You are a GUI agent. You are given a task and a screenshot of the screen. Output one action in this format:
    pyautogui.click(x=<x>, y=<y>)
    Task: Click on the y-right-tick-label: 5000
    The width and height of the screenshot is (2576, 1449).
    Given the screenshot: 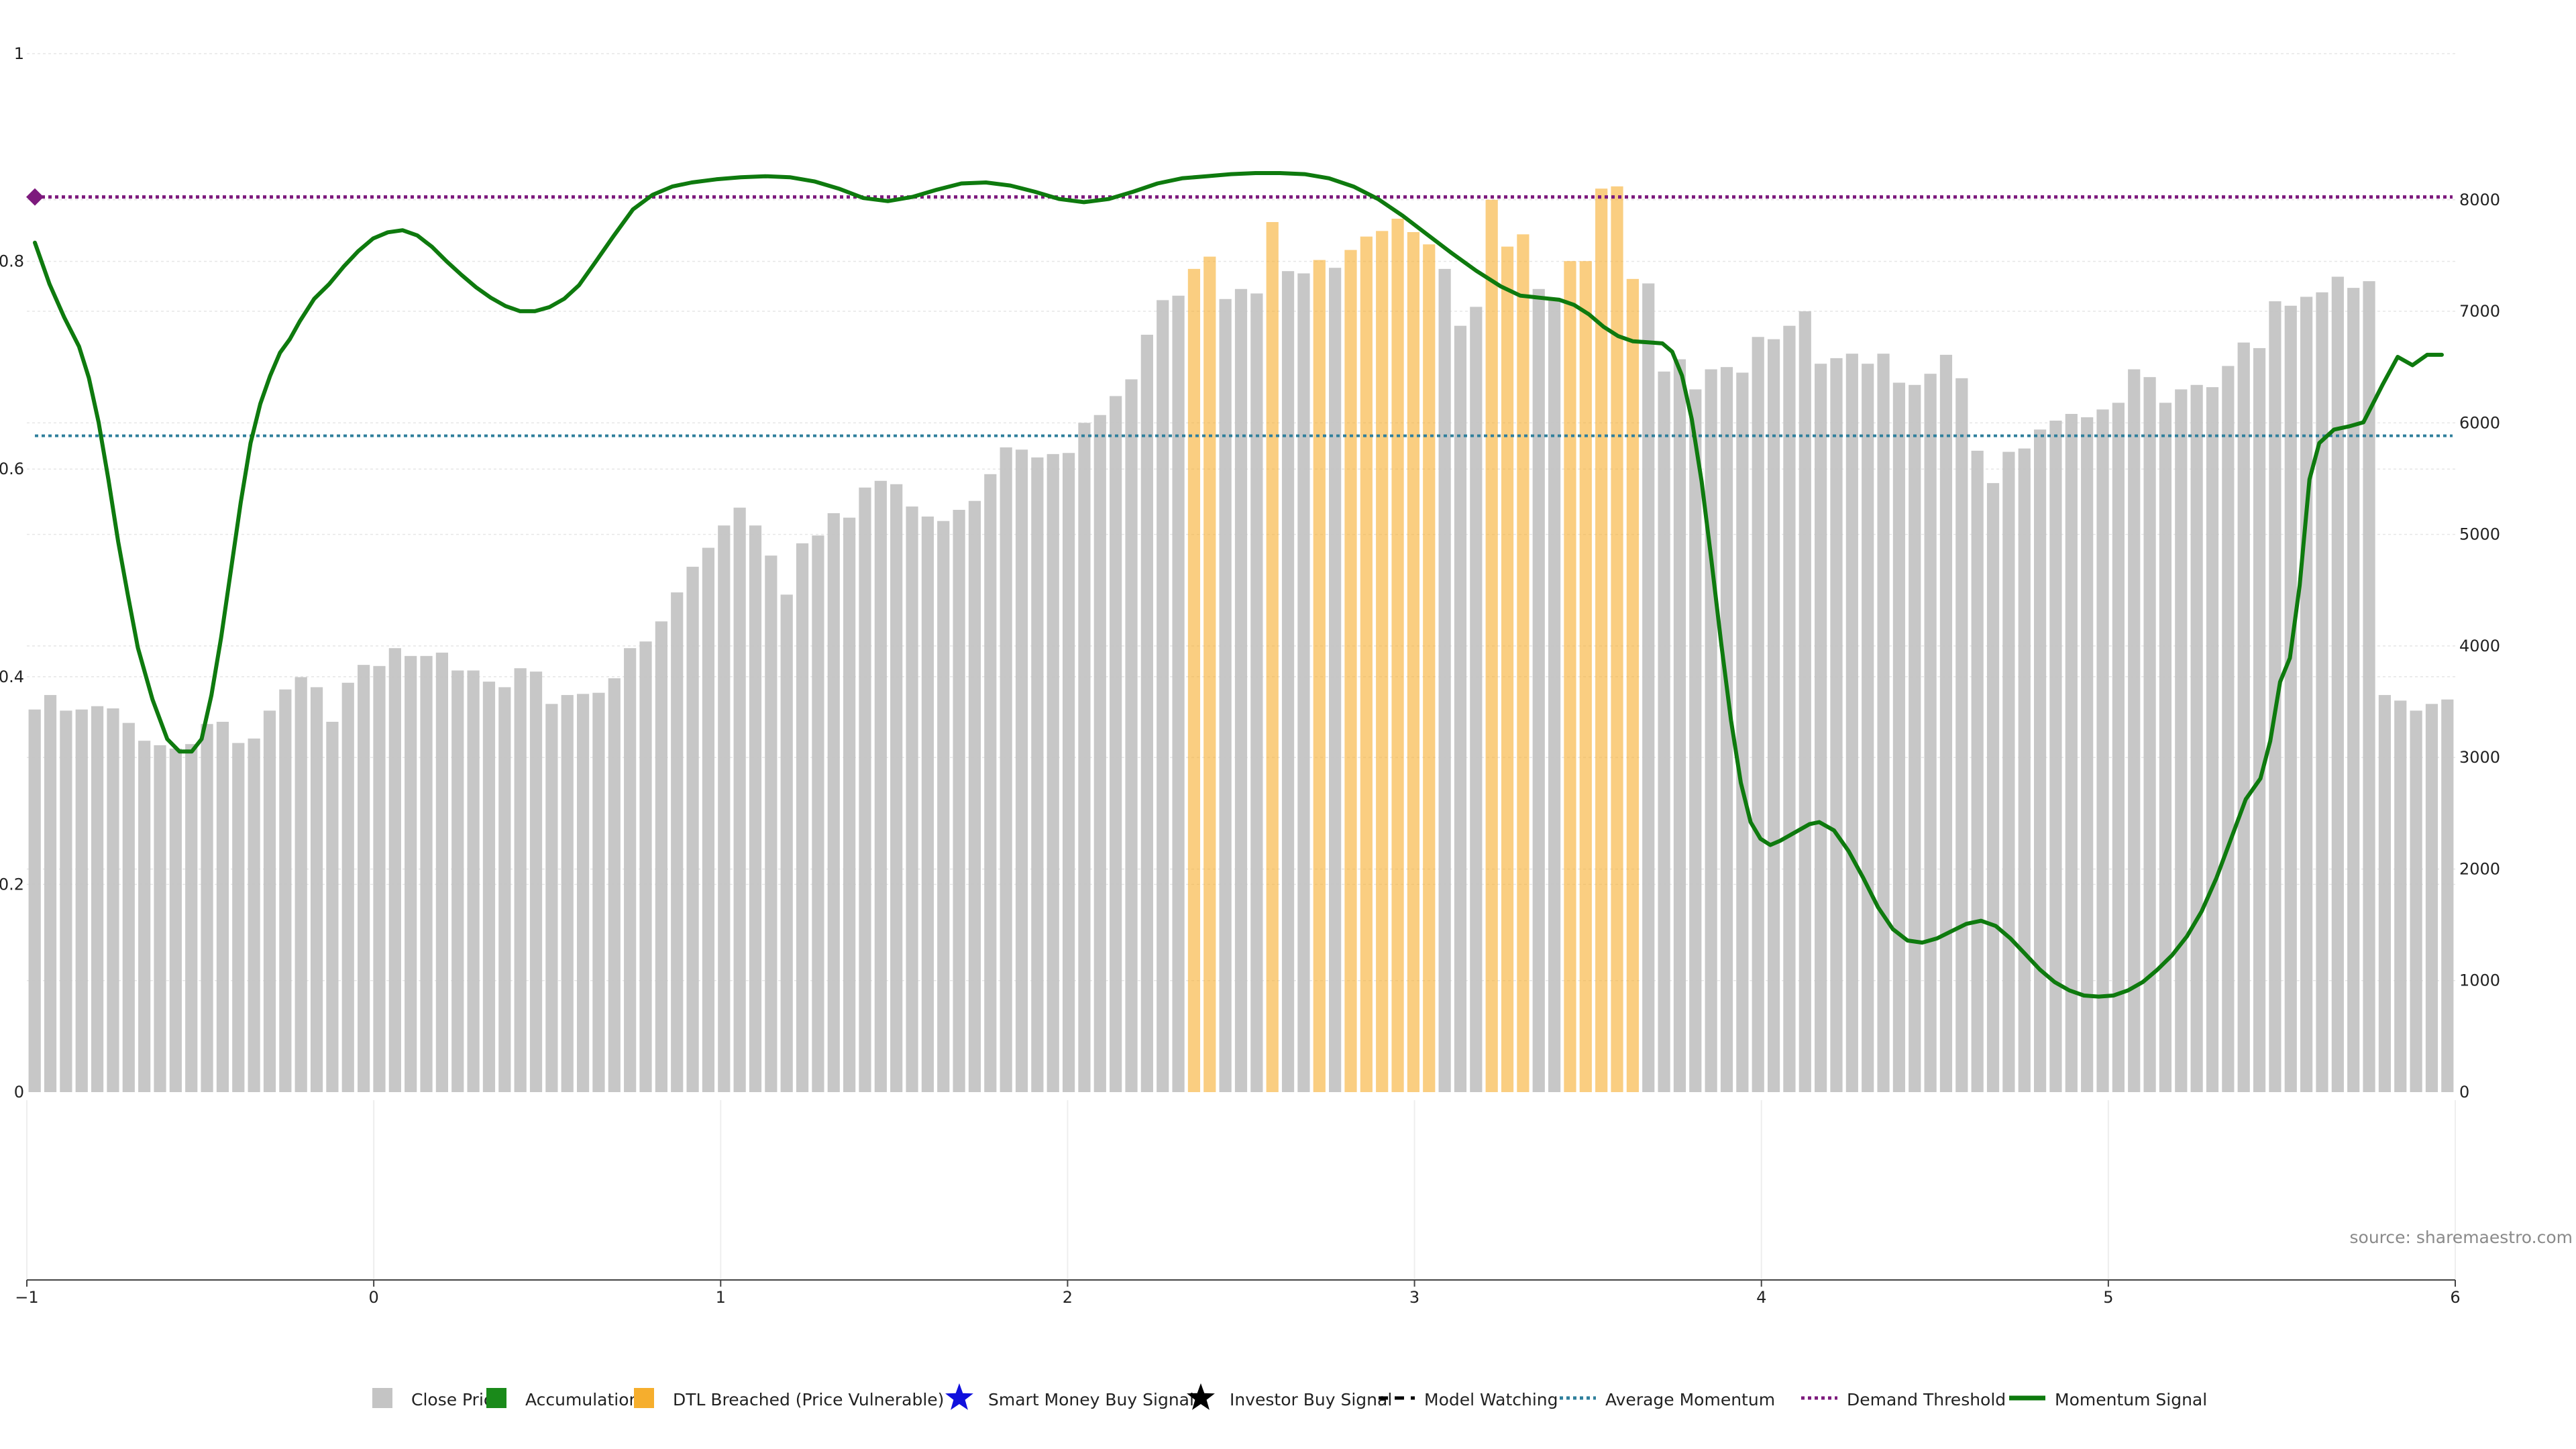 What is the action you would take?
    pyautogui.click(x=2479, y=534)
    